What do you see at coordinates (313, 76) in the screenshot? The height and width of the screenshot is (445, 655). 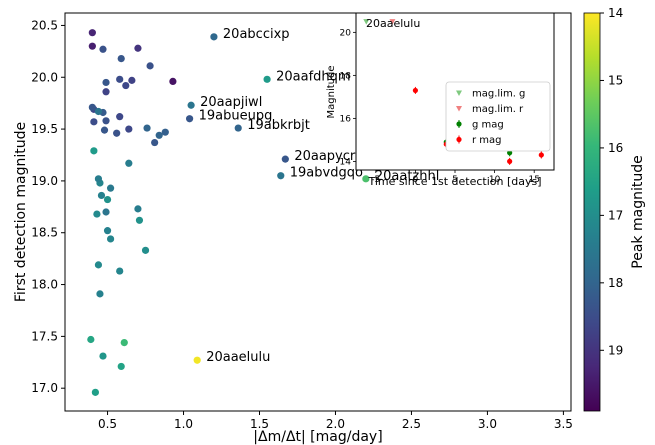 I see `point-annotation: 20aafdhqm` at bounding box center [313, 76].